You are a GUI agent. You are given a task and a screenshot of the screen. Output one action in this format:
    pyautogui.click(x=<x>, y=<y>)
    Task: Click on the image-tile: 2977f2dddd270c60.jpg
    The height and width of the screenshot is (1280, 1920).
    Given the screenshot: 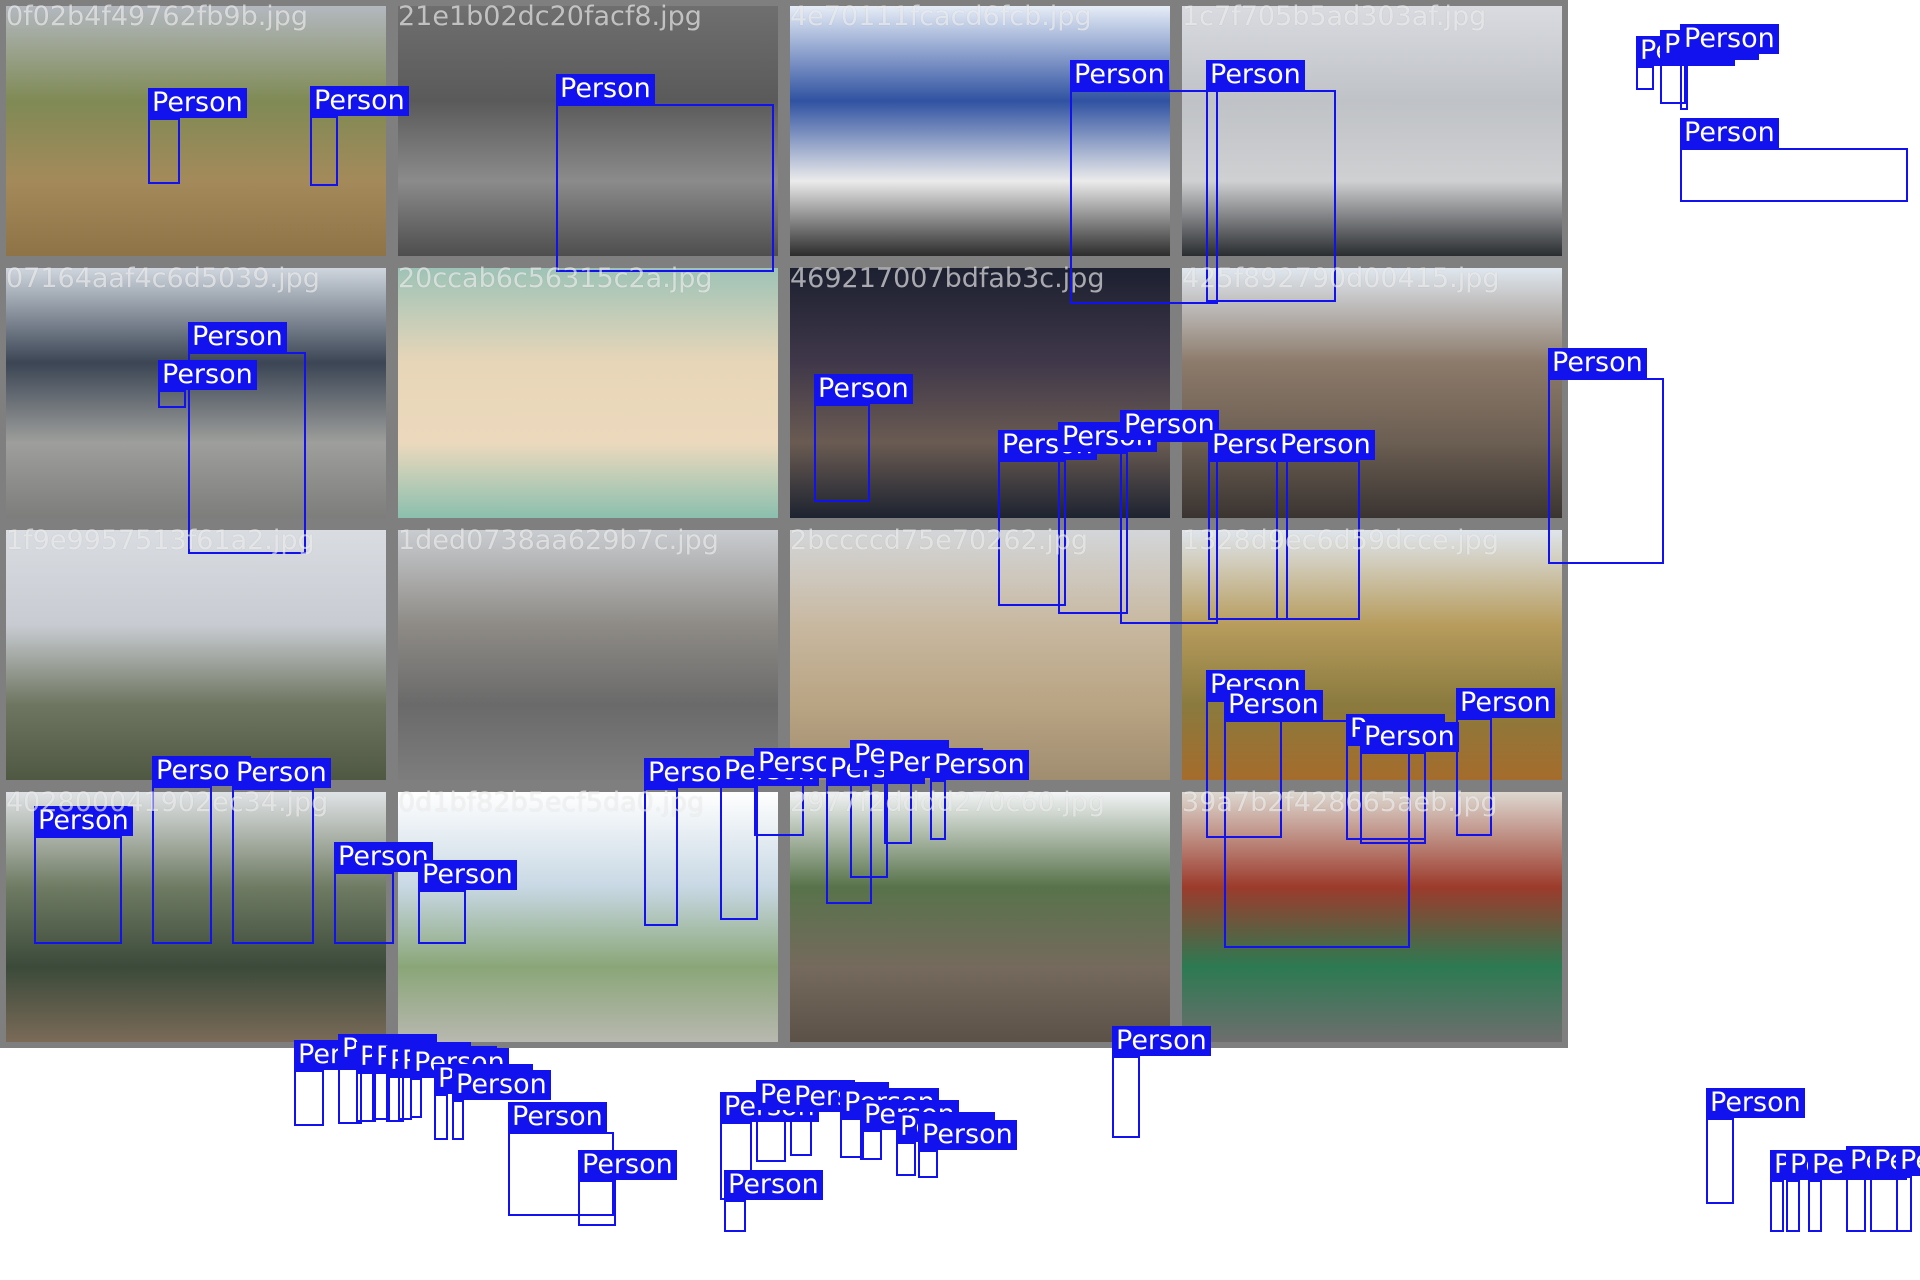 What is the action you would take?
    pyautogui.click(x=980, y=917)
    